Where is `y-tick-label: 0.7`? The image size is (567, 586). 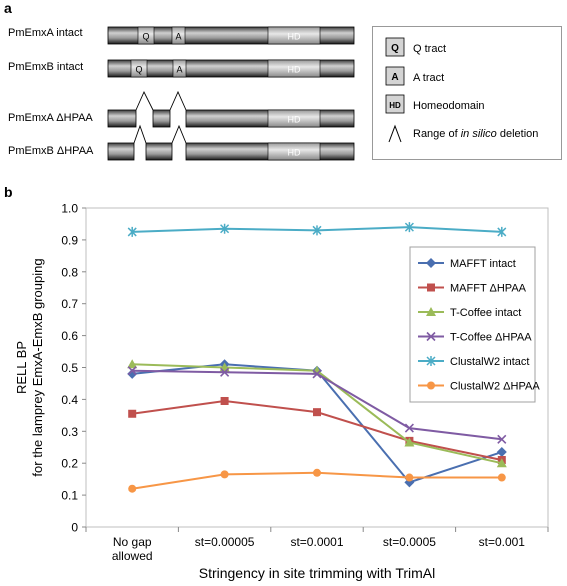
y-tick-label: 0.7 is located at coordinates (69, 304).